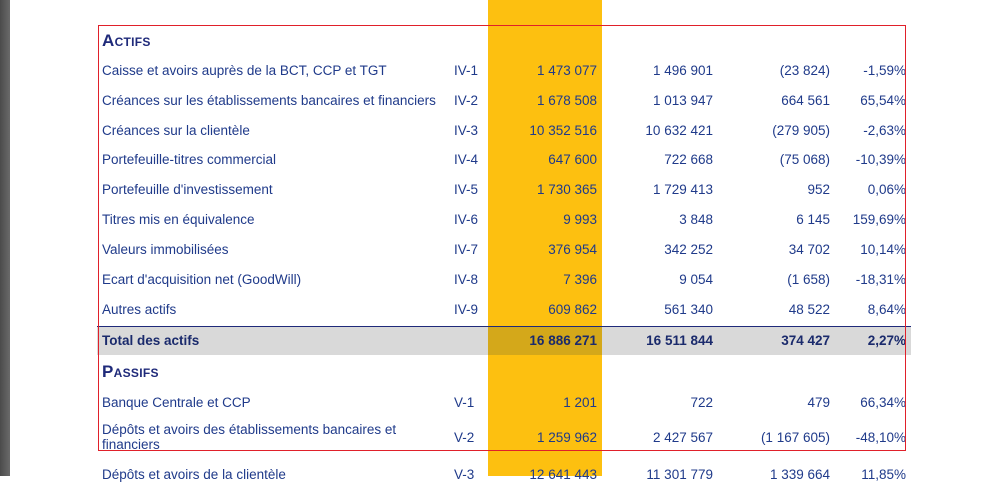 The height and width of the screenshot is (489, 1004). What do you see at coordinates (883, 100) in the screenshot?
I see `row-variation-pct: 65,54%` at bounding box center [883, 100].